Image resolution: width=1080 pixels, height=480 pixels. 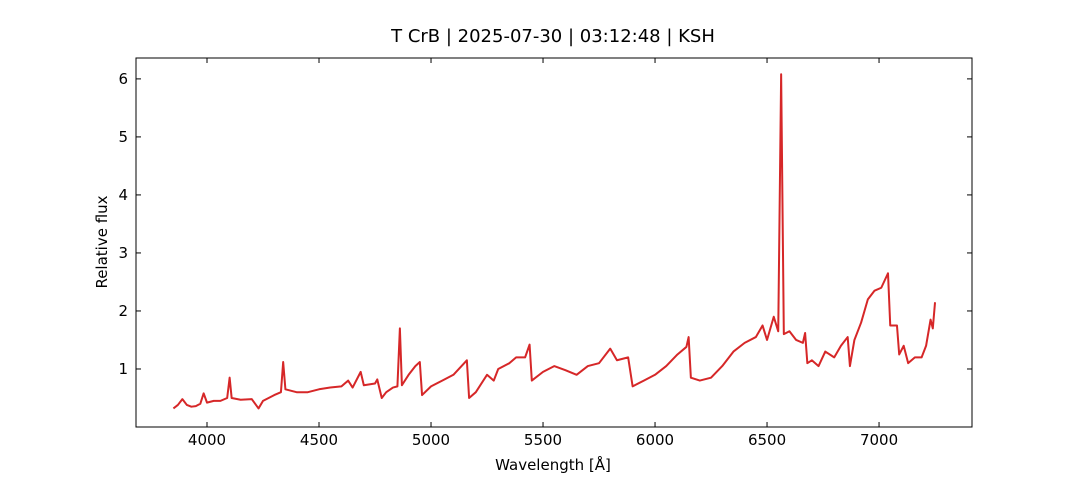 What do you see at coordinates (553, 464) in the screenshot?
I see `x-axis-label: Wavelength [Å]` at bounding box center [553, 464].